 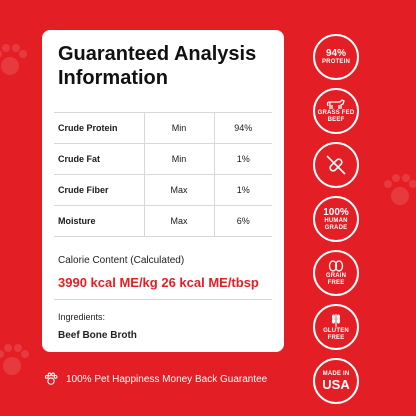 I want to click on divider, so click(x=163, y=299).